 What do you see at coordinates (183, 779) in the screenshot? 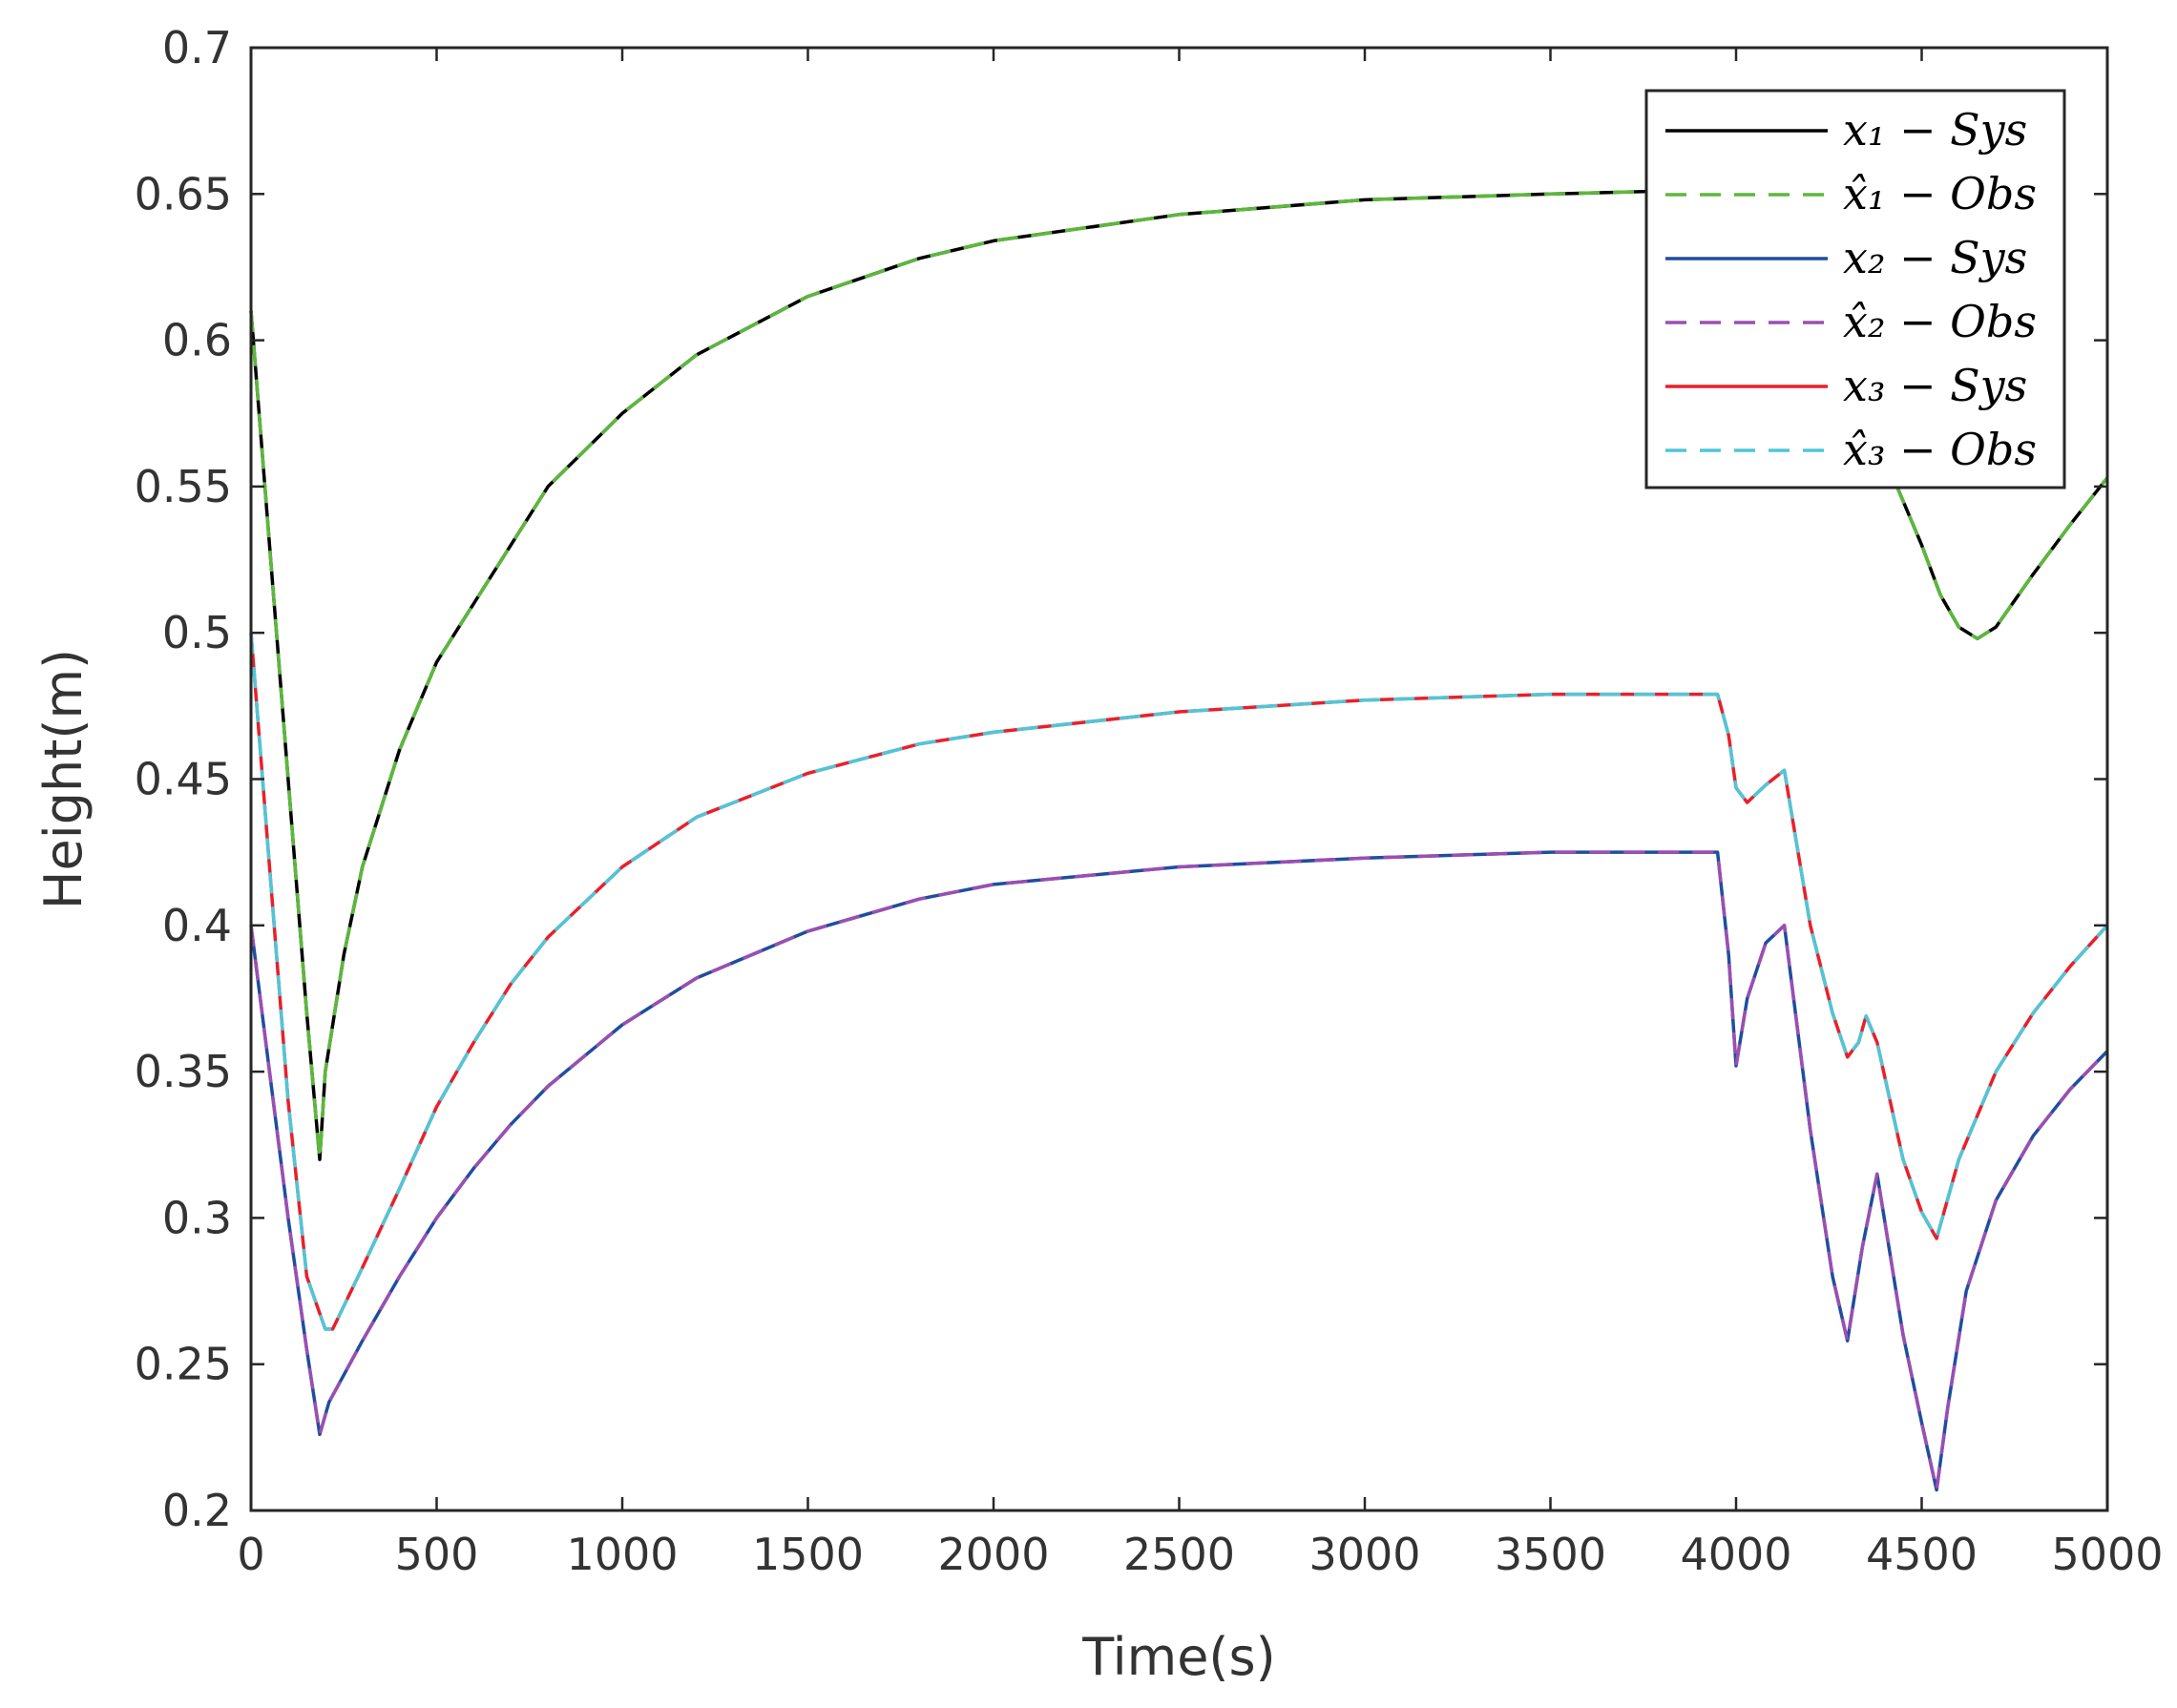
I see `y-tick-label: 0.45` at bounding box center [183, 779].